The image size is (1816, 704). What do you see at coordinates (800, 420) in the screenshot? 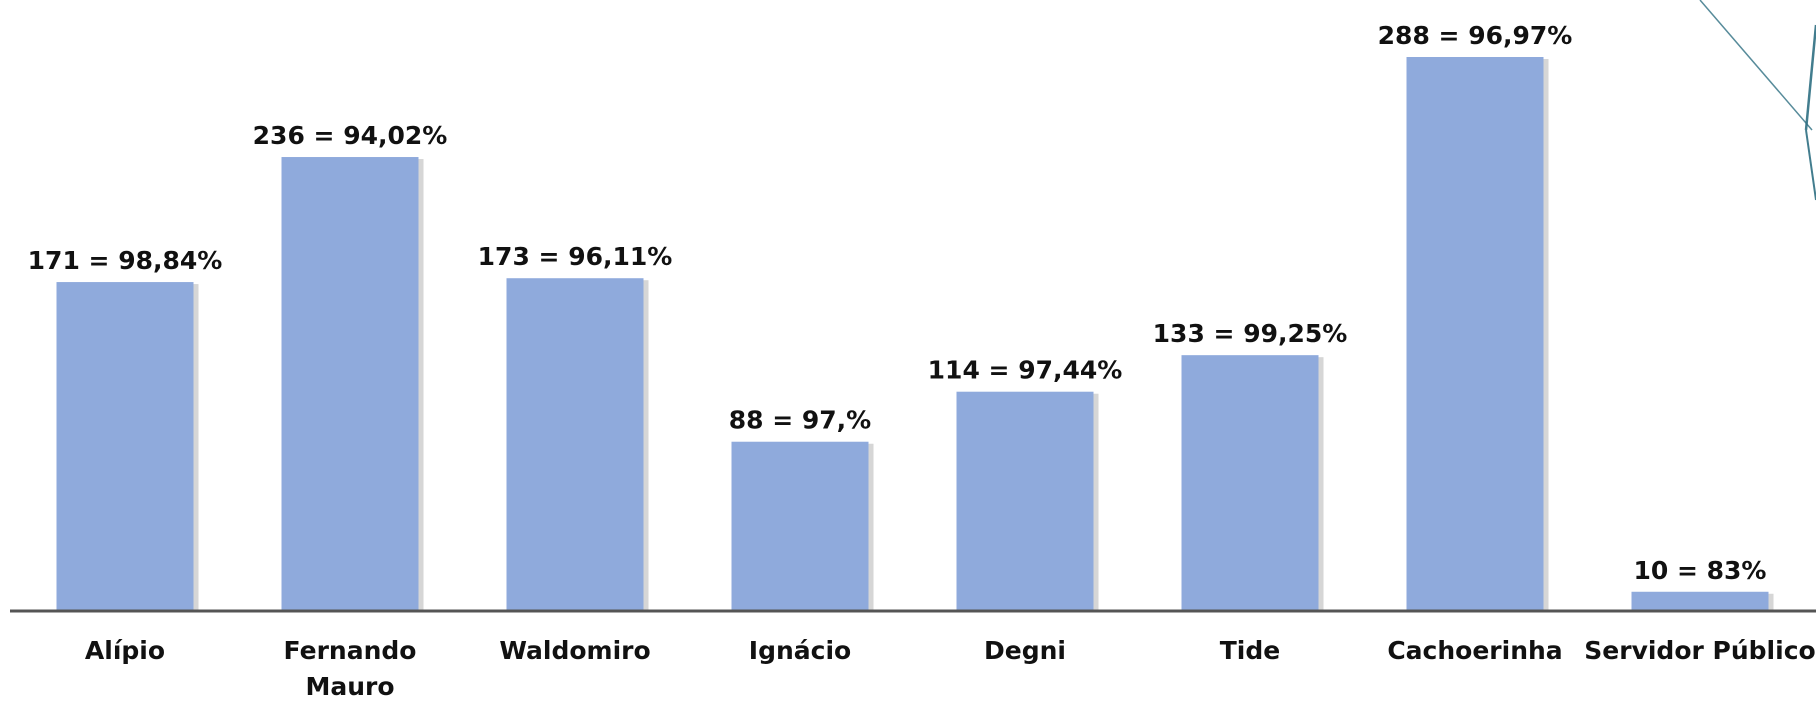
I see `data-label: 88 = 97,%` at bounding box center [800, 420].